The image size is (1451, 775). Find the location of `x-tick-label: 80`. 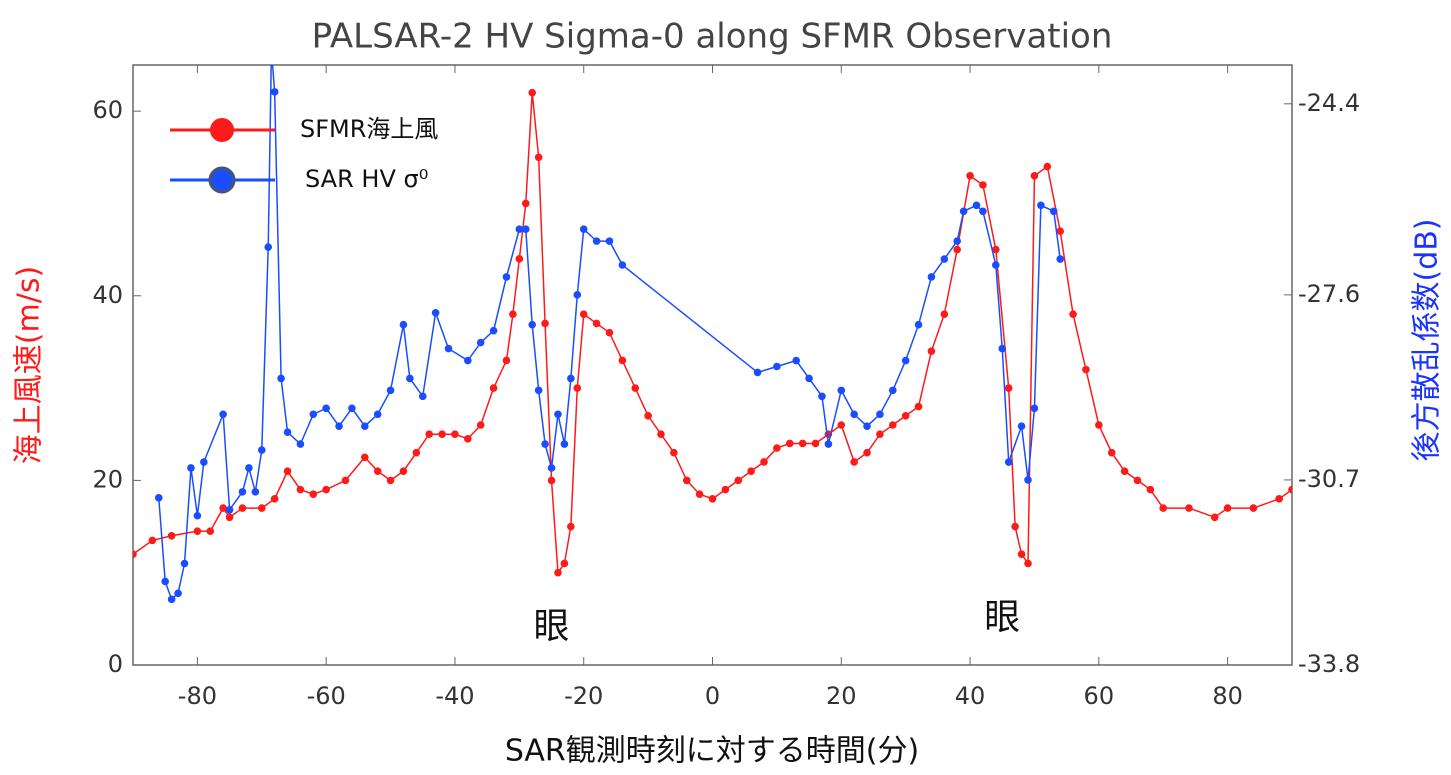

x-tick-label: 80 is located at coordinates (1227, 696).